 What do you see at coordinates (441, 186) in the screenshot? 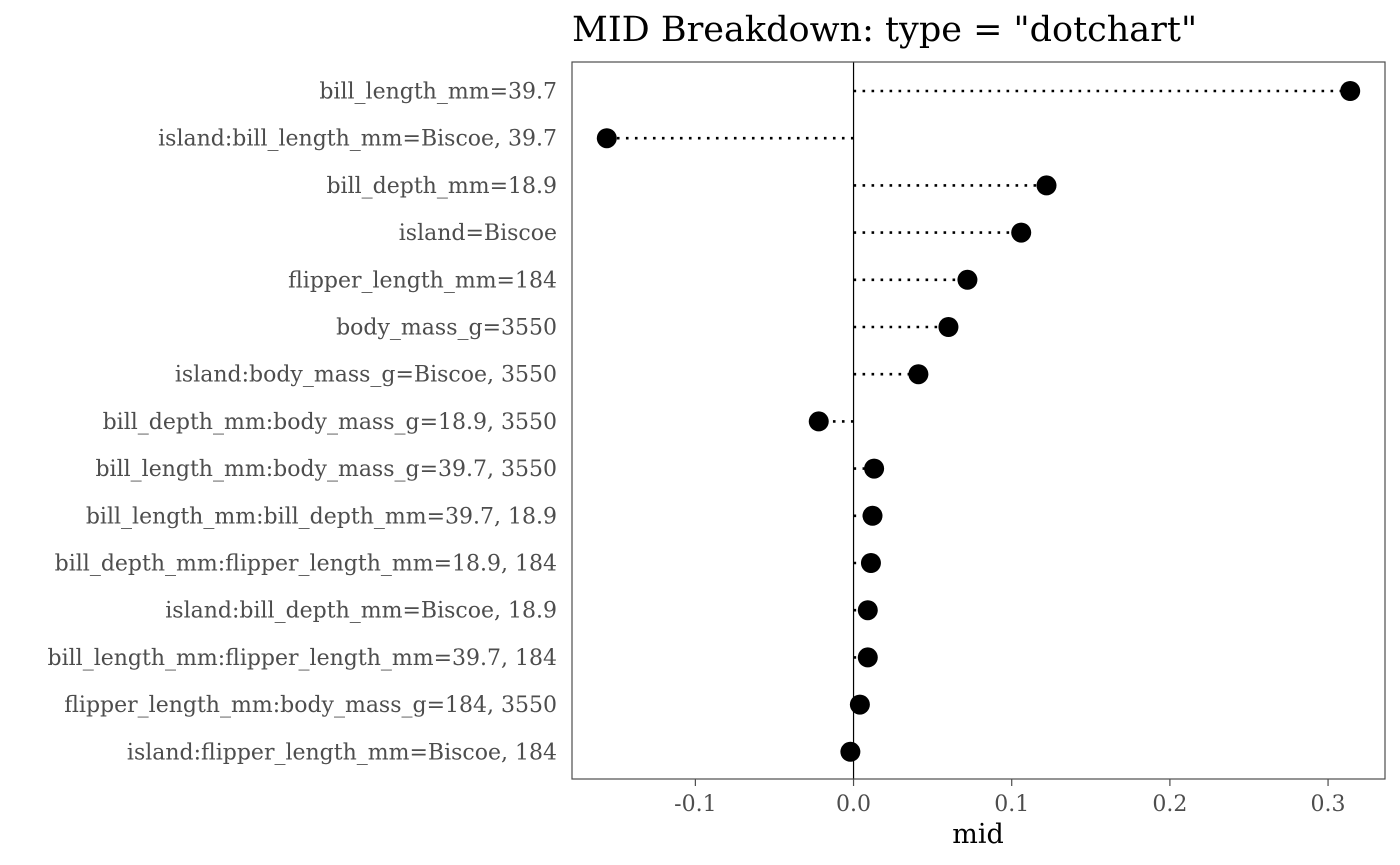
I see `y-tick-label: bill_depth_mm=18.9` at bounding box center [441, 186].